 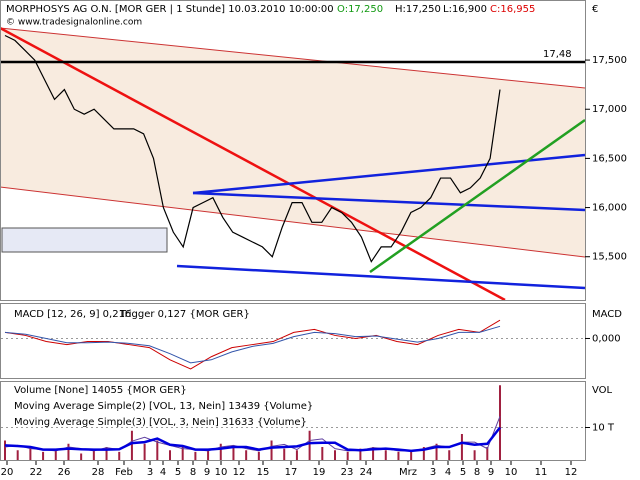 I want to click on y-tick-label: 17,000, so click(x=609, y=109).